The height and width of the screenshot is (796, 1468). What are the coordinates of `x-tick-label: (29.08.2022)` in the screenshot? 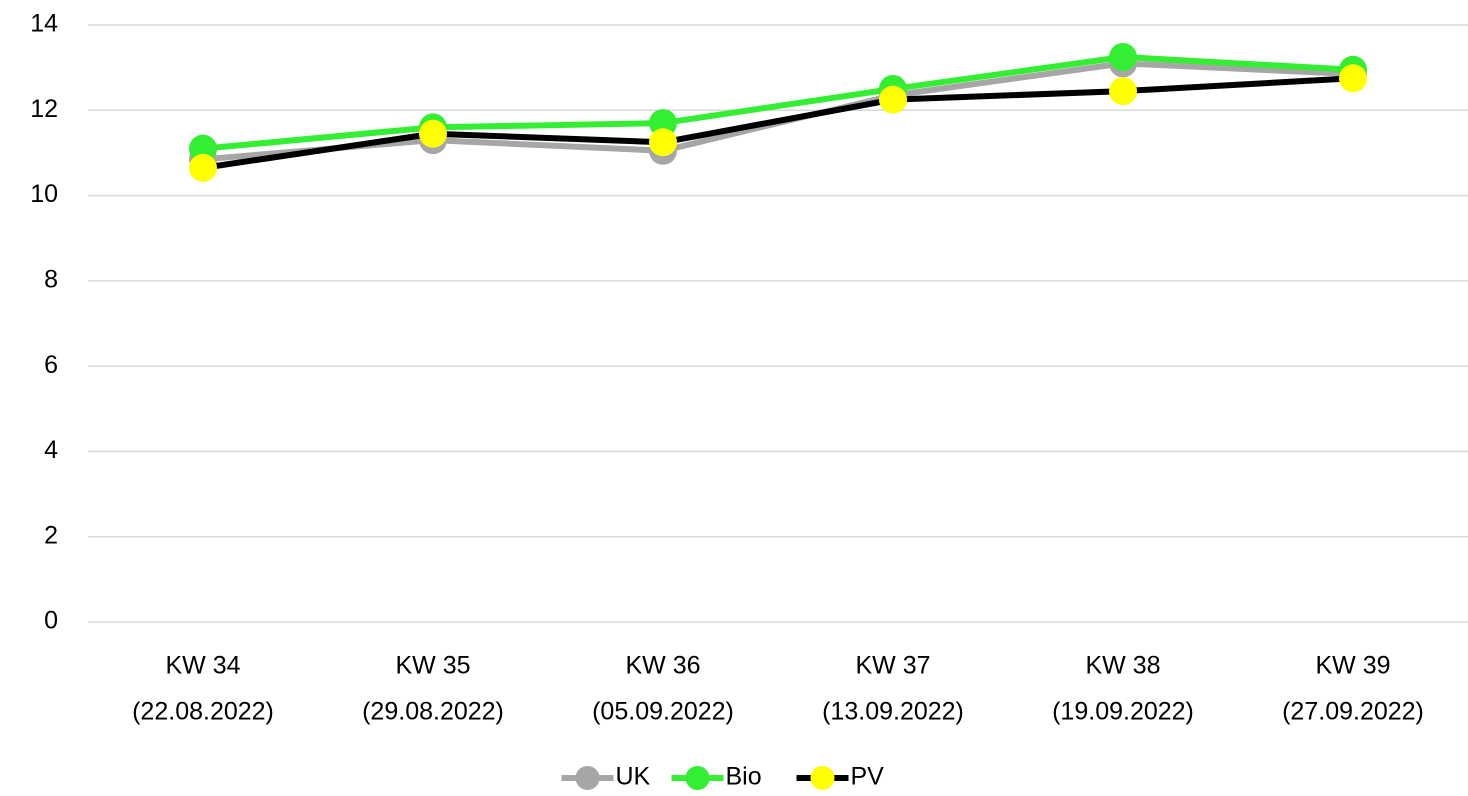 It's located at (433, 712).